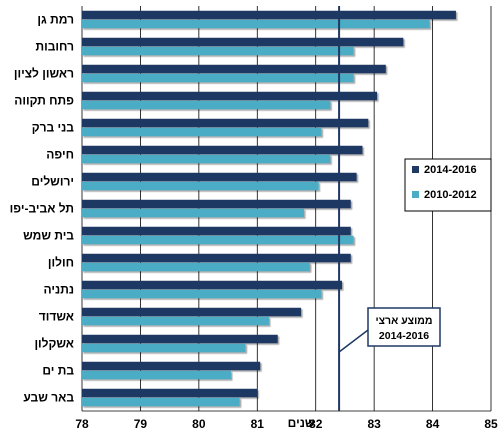 This screenshot has height=435, width=500. What do you see at coordinates (491, 424) in the screenshot?
I see `x-tick-label: 85` at bounding box center [491, 424].